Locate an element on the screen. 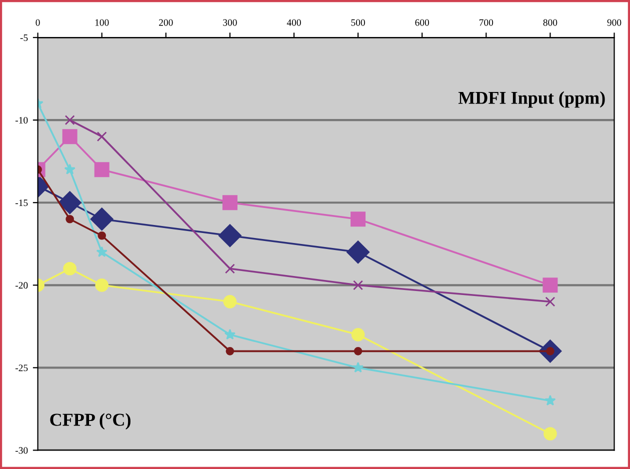 The height and width of the screenshot is (469, 630). x-tick-label: 300 is located at coordinates (230, 22).